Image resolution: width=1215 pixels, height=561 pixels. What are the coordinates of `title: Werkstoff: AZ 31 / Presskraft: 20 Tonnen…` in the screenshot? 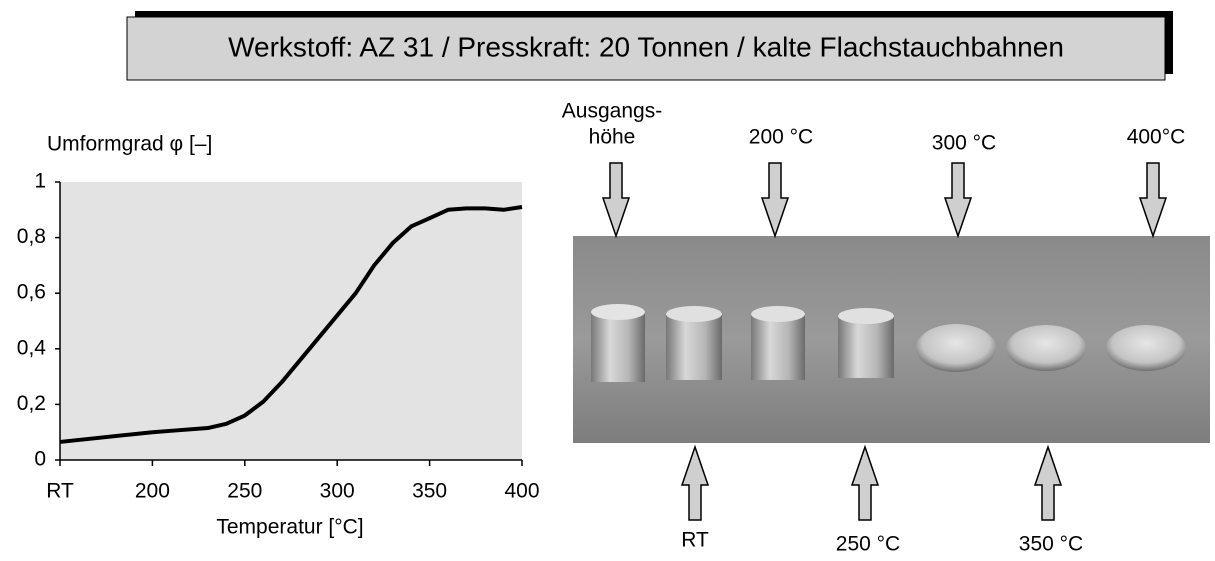 It's located at (646, 46).